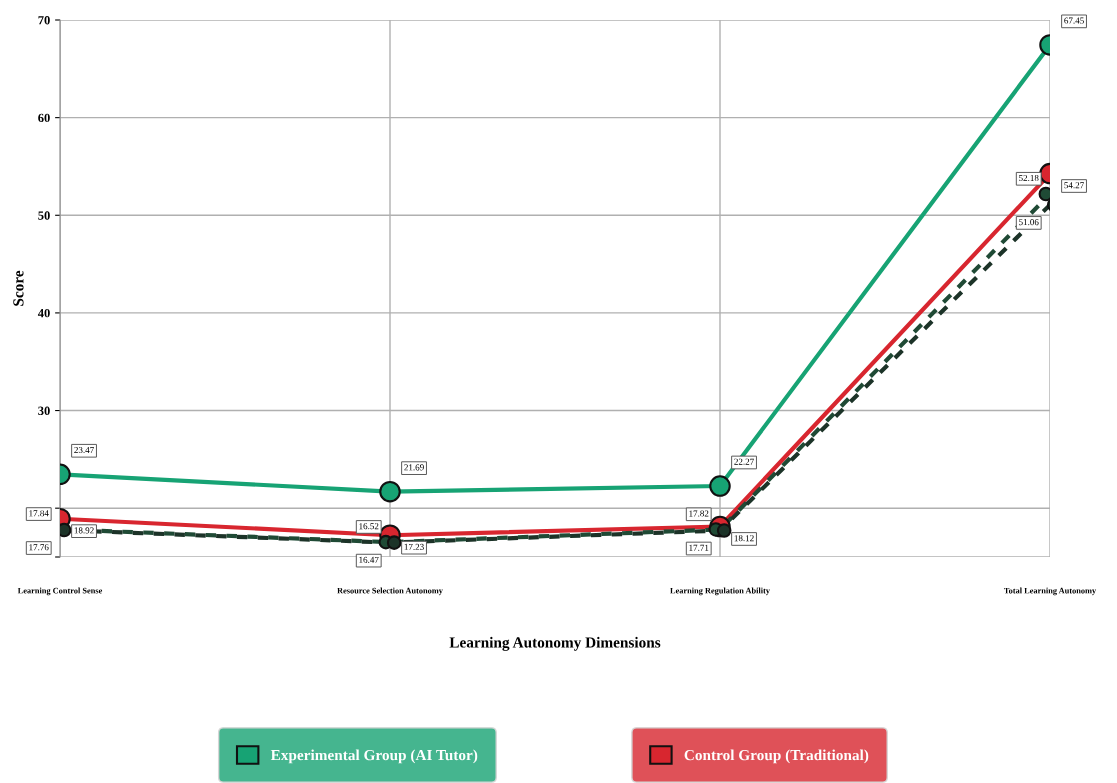 The image size is (1117, 783). What do you see at coordinates (744, 461) in the screenshot?
I see `data-label: 22.27` at bounding box center [744, 461].